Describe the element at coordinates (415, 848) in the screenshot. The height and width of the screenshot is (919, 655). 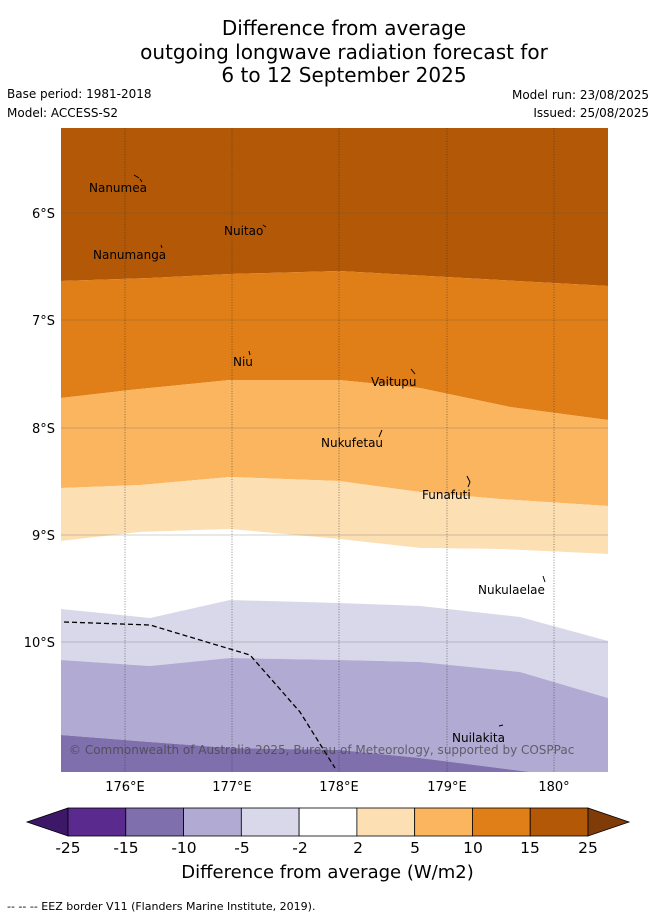
I see `colorbar-tick: 5` at that location.